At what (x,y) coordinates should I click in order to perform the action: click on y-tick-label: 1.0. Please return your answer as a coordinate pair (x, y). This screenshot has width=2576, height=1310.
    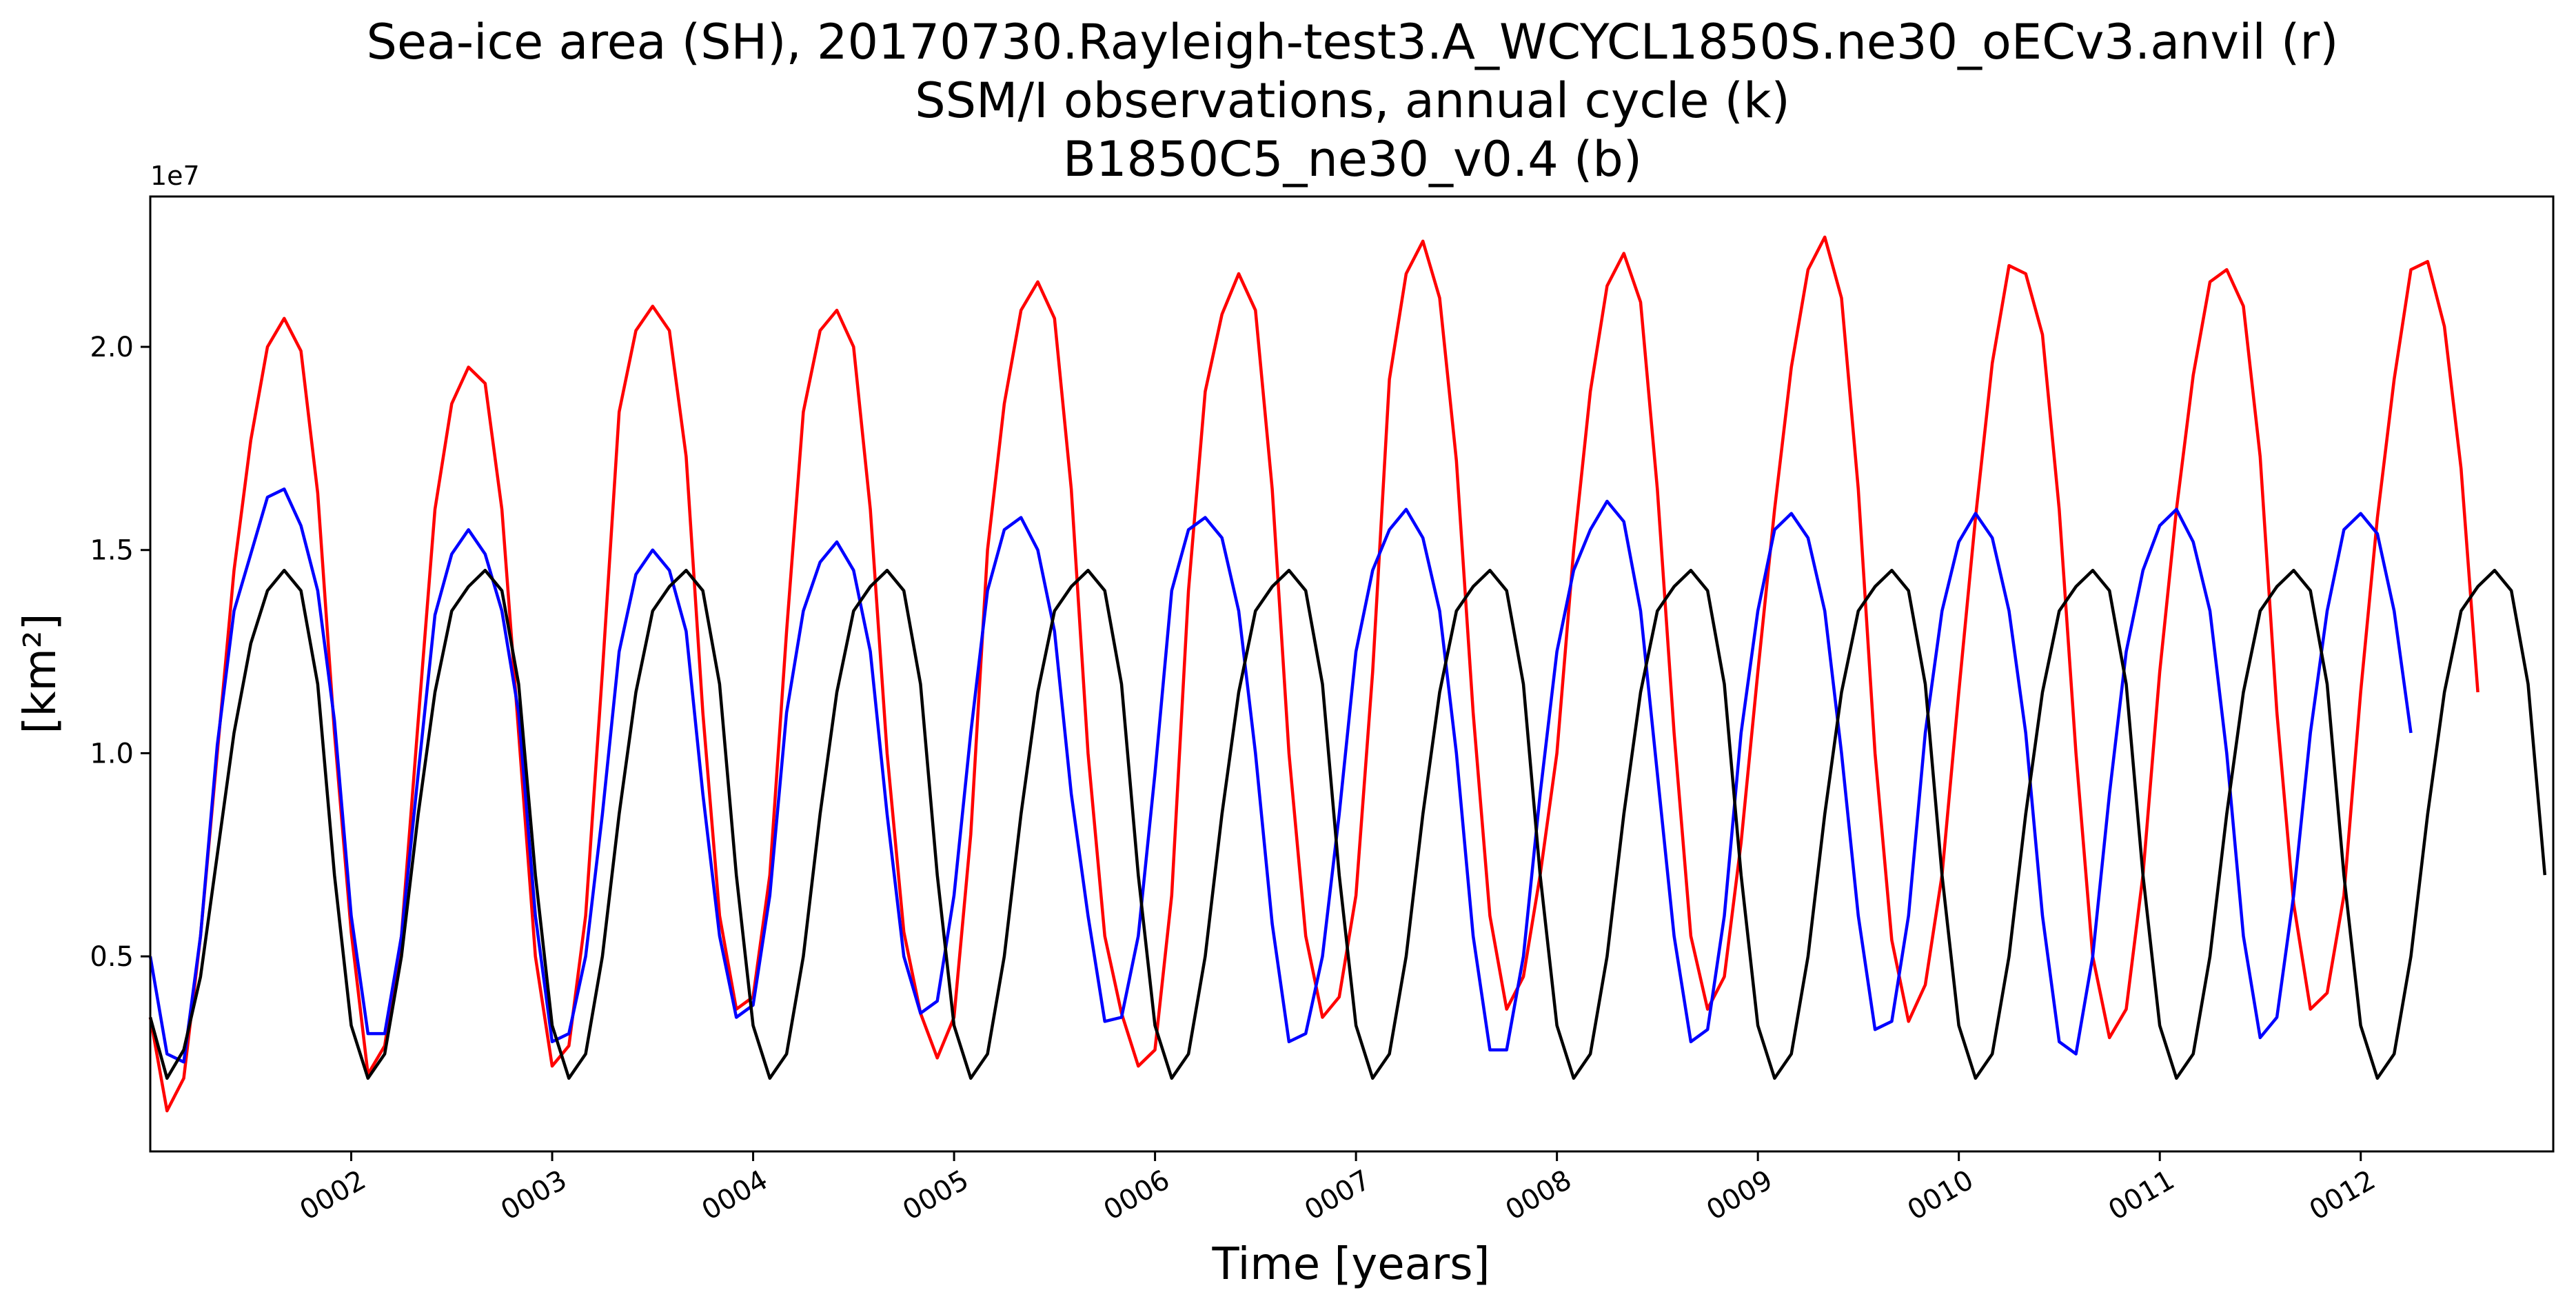
    Looking at the image, I should click on (112, 754).